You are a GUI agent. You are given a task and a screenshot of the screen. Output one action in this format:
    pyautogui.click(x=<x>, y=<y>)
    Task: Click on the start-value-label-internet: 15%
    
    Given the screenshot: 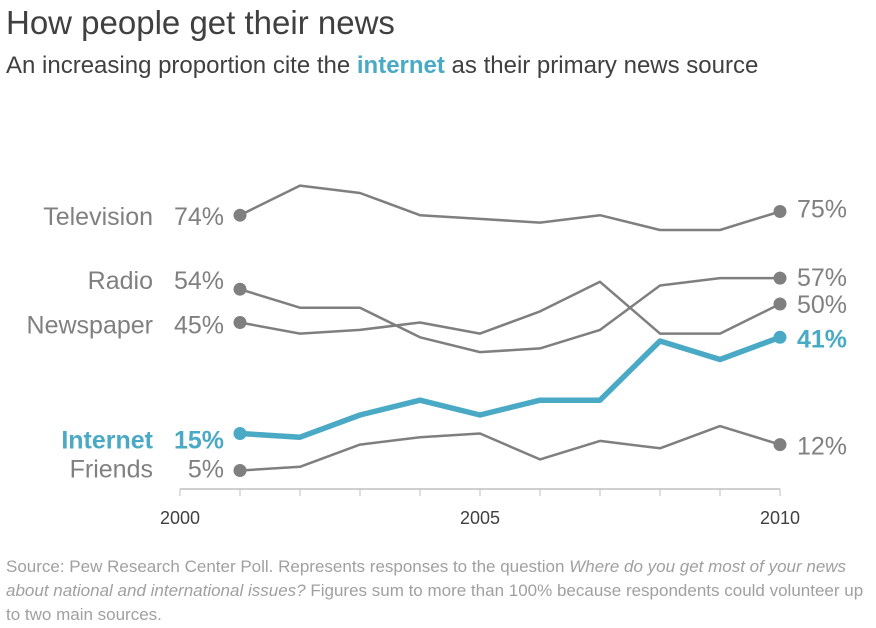 What is the action you would take?
    pyautogui.click(x=199, y=441)
    